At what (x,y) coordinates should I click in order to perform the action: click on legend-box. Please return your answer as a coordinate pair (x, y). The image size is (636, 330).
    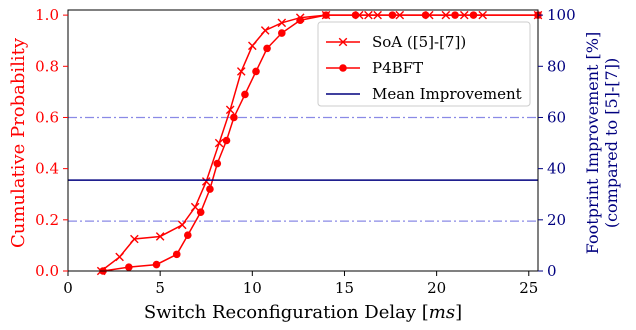
    Looking at the image, I should click on (424, 64).